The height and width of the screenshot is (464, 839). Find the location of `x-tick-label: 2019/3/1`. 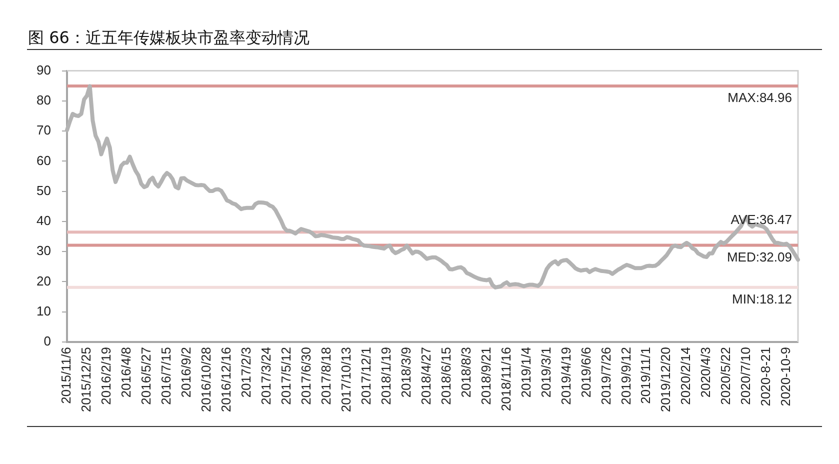

x-tick-label: 2019/3/1 is located at coordinates (546, 372).